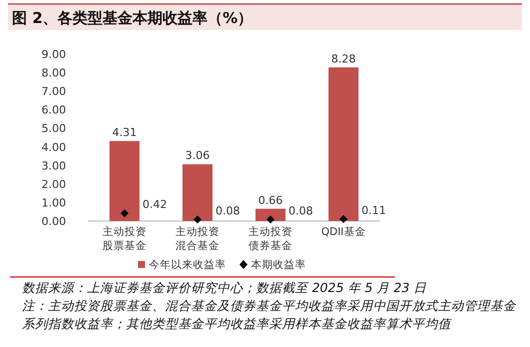  I want to click on y-tick-label: 0.00, so click(54, 221).